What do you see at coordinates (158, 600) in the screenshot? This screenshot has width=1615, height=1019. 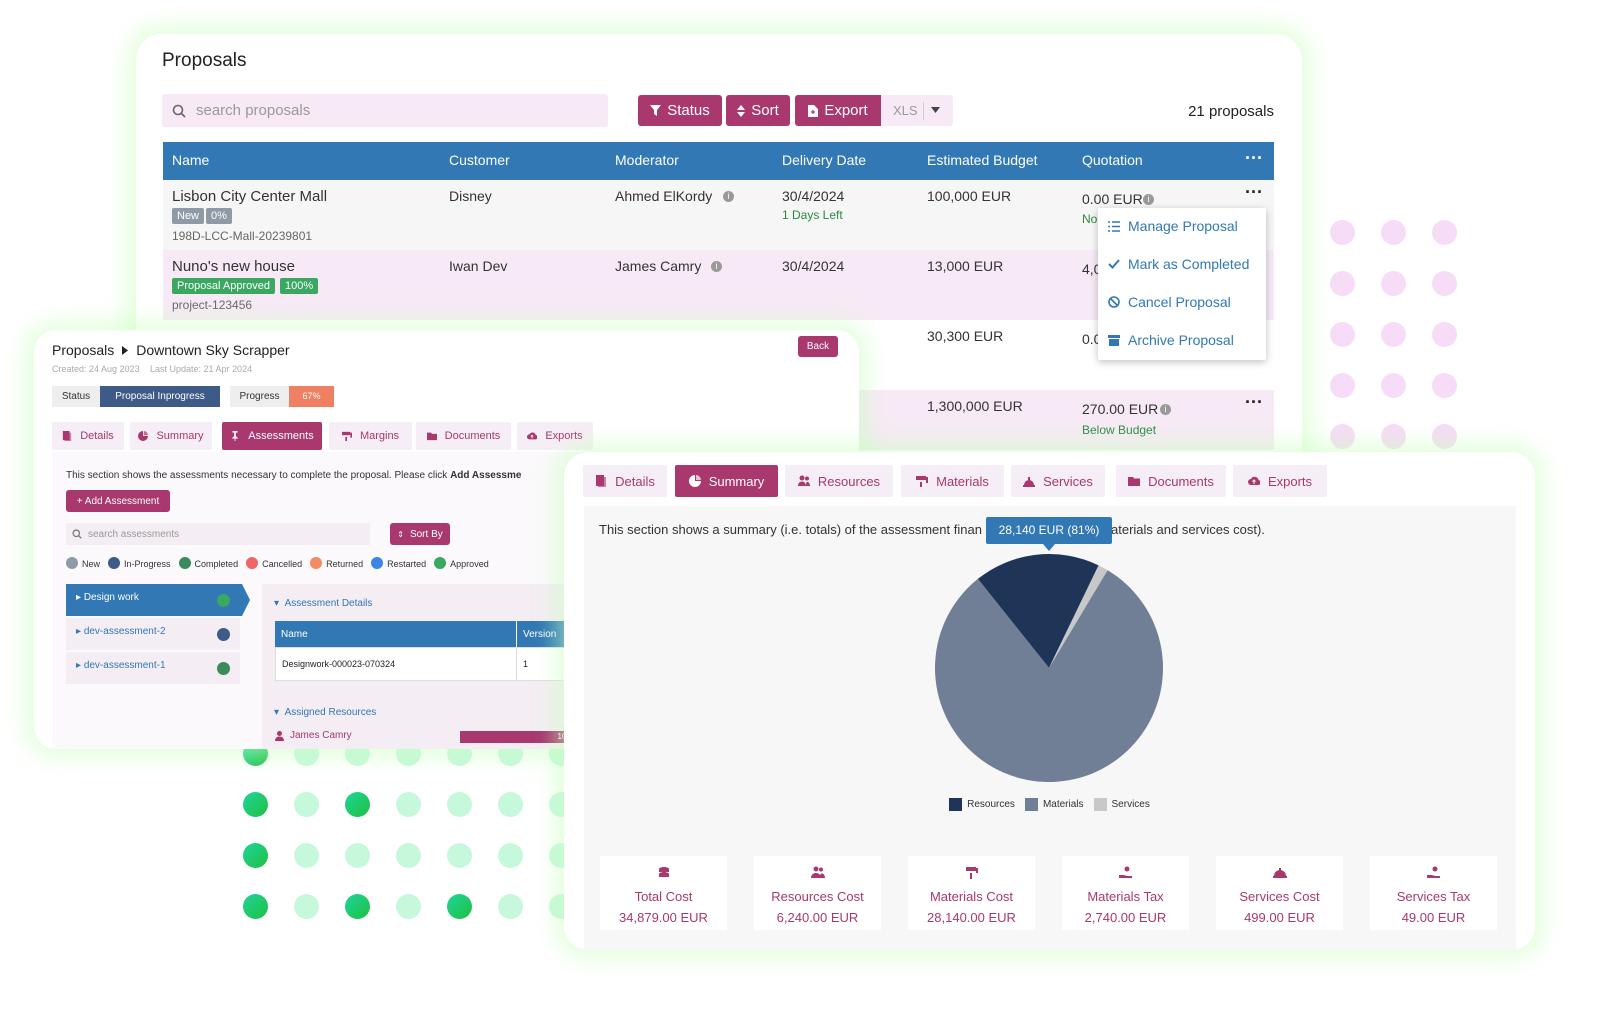 I see `assessment-item: ▸ Design work` at bounding box center [158, 600].